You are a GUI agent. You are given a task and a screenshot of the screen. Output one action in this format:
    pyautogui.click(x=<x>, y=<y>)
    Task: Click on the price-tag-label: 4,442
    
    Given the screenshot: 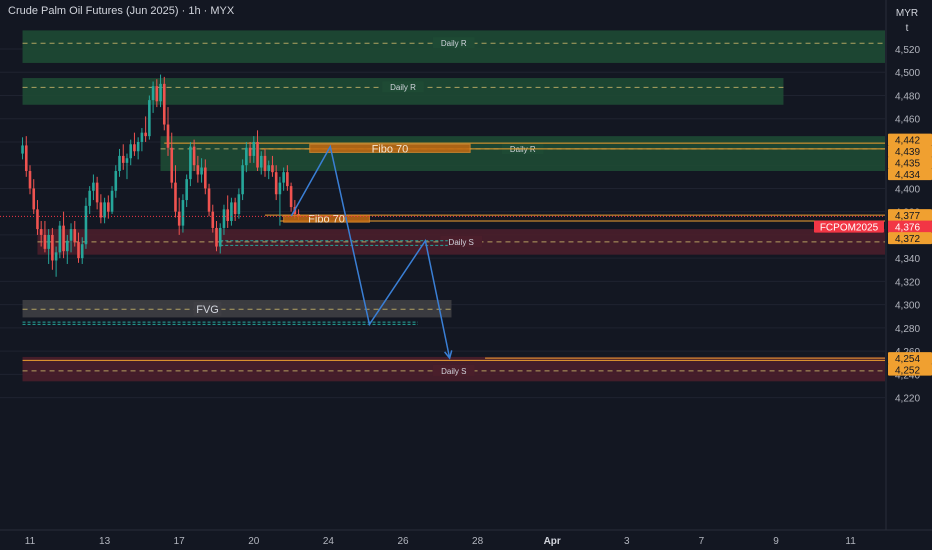 What is the action you would take?
    pyautogui.click(x=907, y=141)
    